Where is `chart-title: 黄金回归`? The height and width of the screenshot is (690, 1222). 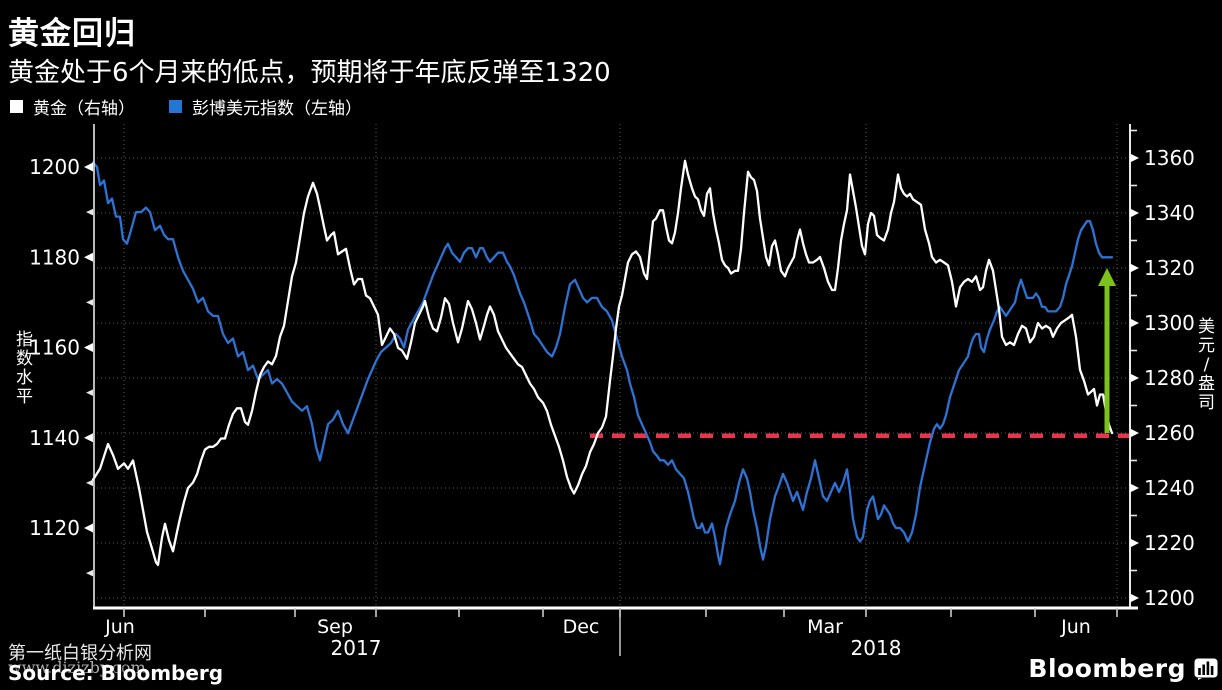
chart-title: 黄金回归 is located at coordinates (72, 34).